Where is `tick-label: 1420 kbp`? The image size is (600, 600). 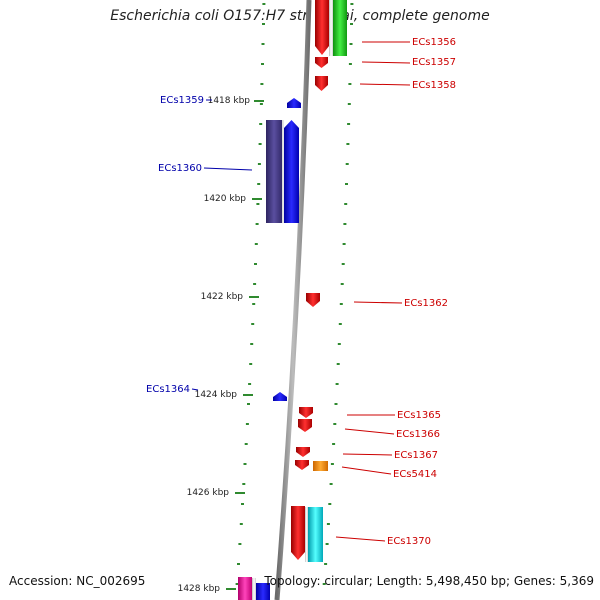 tick-label: 1420 kbp is located at coordinates (225, 199).